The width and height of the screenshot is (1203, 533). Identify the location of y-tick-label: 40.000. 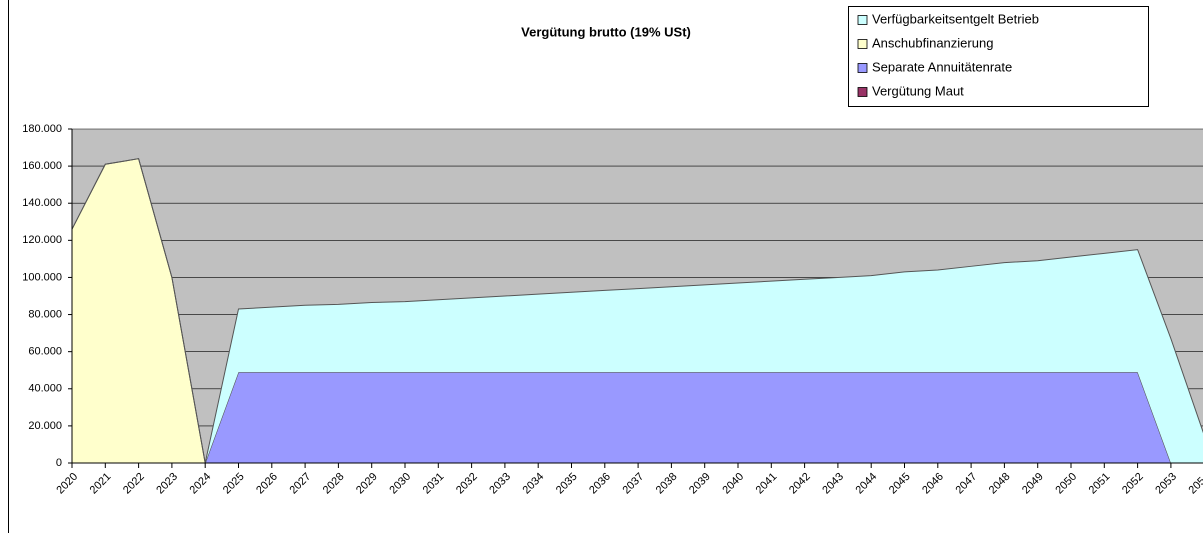
(45, 389).